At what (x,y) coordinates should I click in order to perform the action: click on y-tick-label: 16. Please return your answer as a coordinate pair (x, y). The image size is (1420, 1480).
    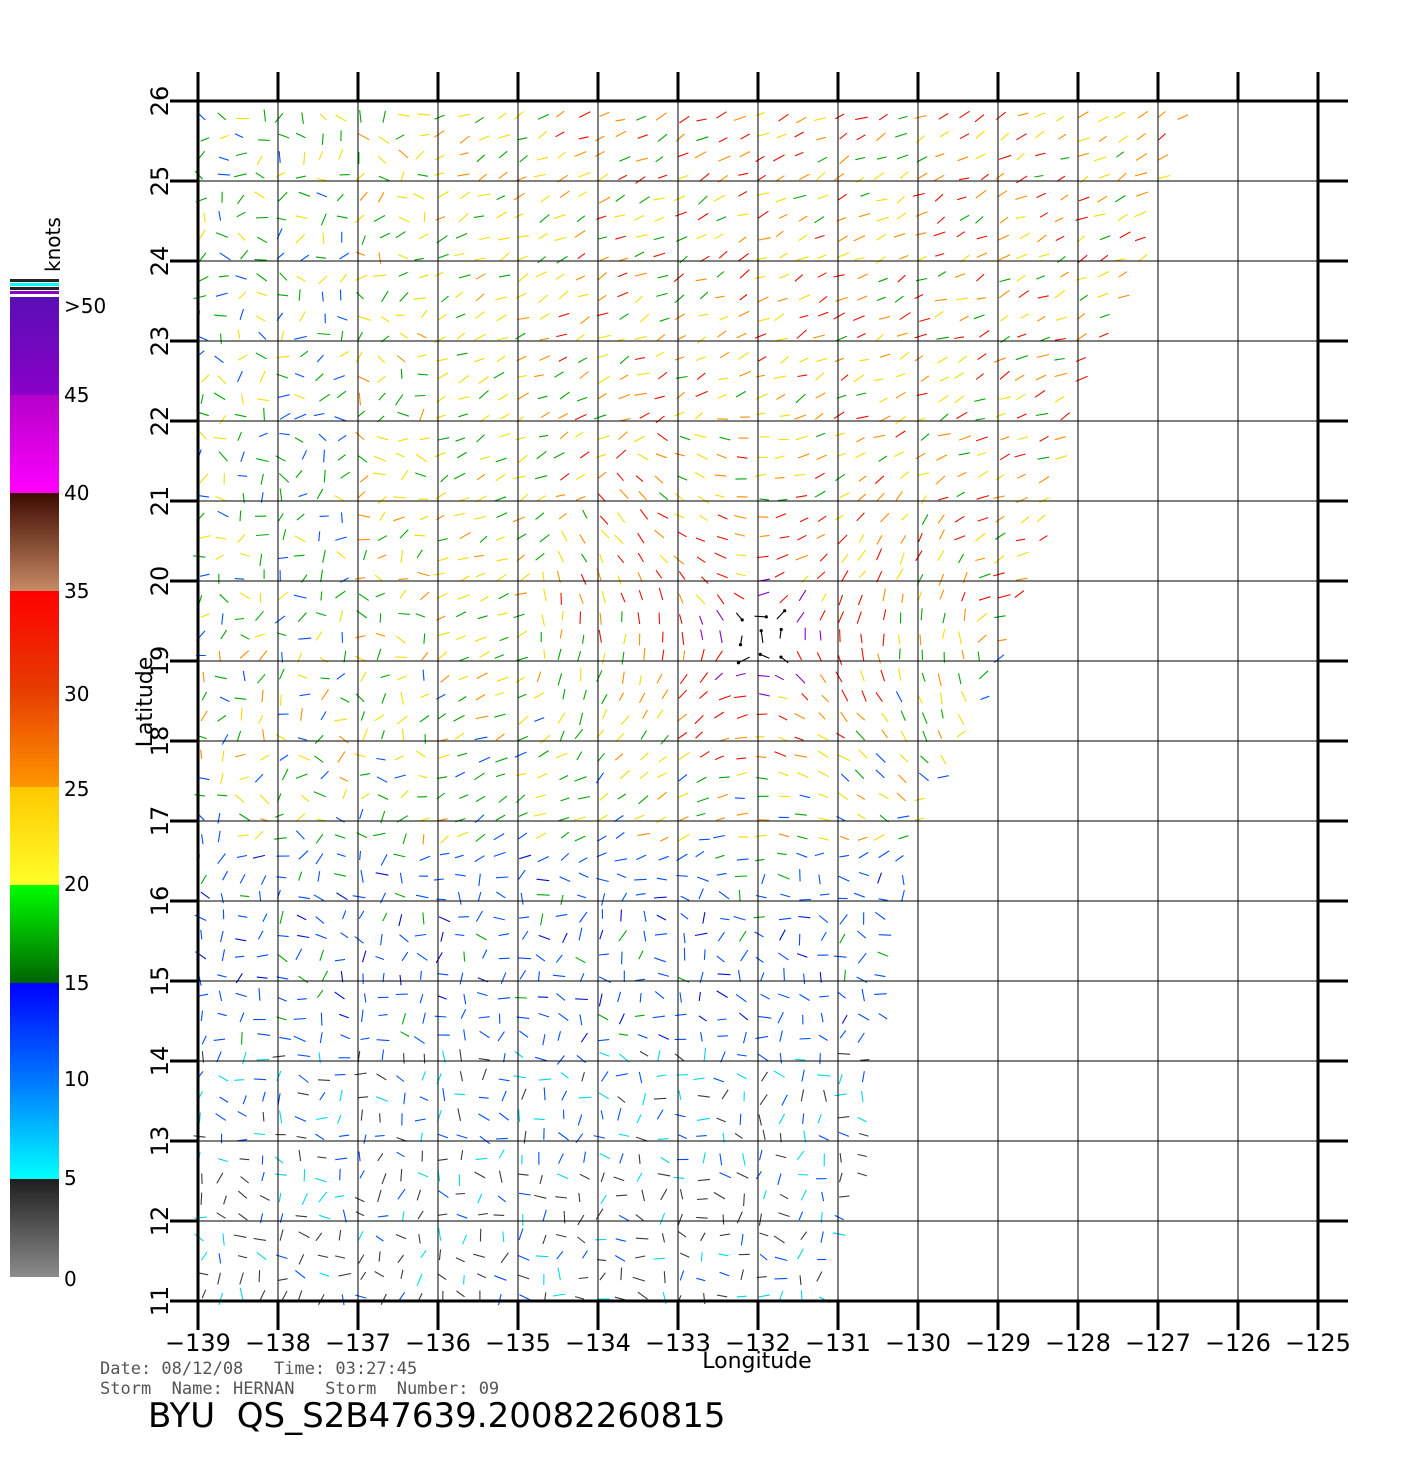
    Looking at the image, I should click on (160, 901).